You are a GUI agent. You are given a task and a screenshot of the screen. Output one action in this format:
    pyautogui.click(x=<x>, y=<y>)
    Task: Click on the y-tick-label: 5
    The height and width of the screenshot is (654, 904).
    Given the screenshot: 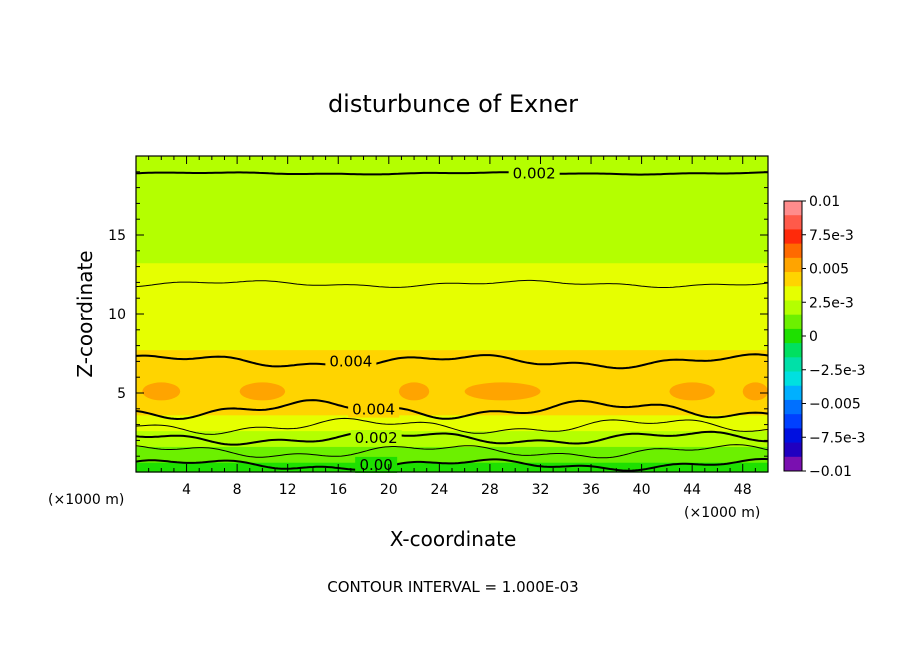 What is the action you would take?
    pyautogui.click(x=121, y=394)
    